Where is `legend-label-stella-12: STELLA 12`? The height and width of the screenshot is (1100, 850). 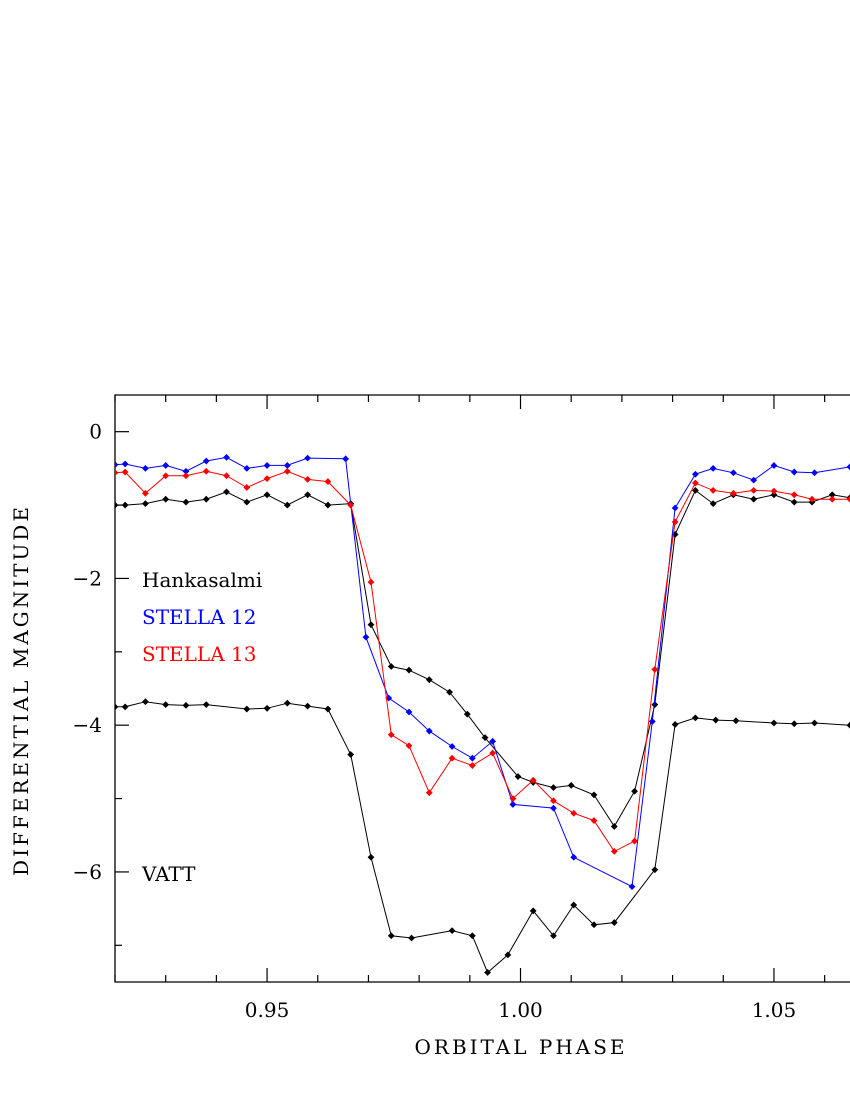 legend-label-stella-12: STELLA 12 is located at coordinates (199, 617).